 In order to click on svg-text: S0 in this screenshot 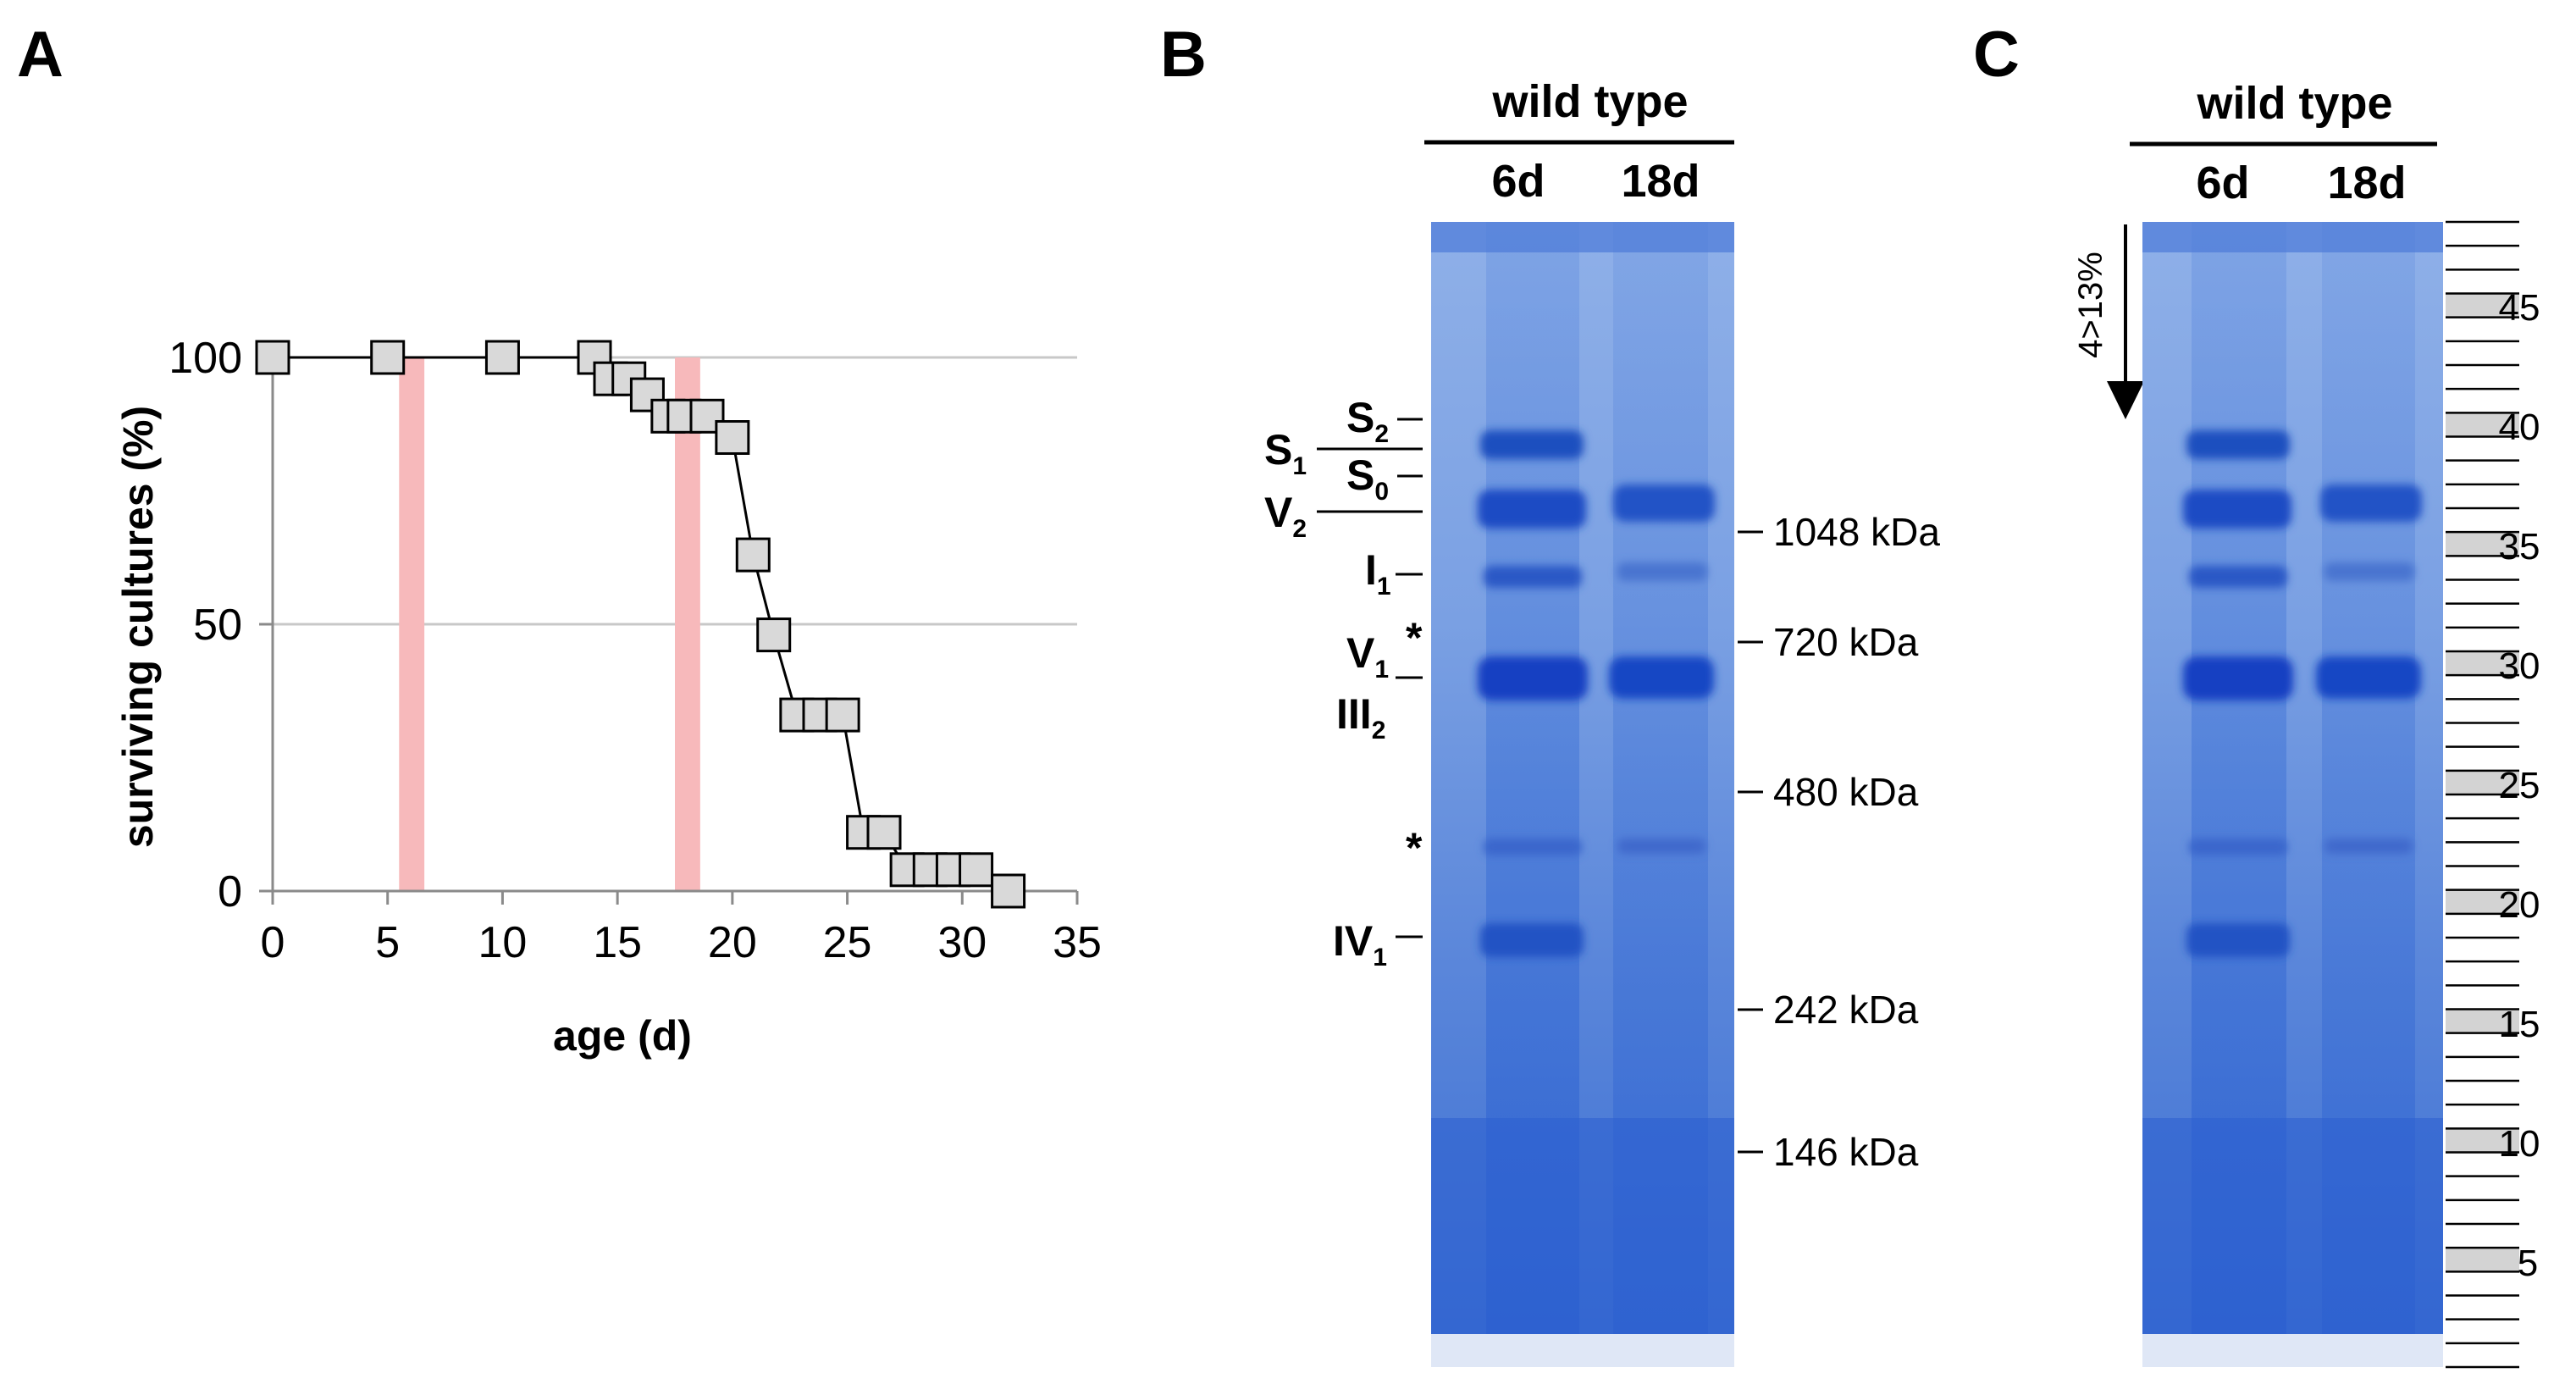, I will do `click(1367, 478)`.